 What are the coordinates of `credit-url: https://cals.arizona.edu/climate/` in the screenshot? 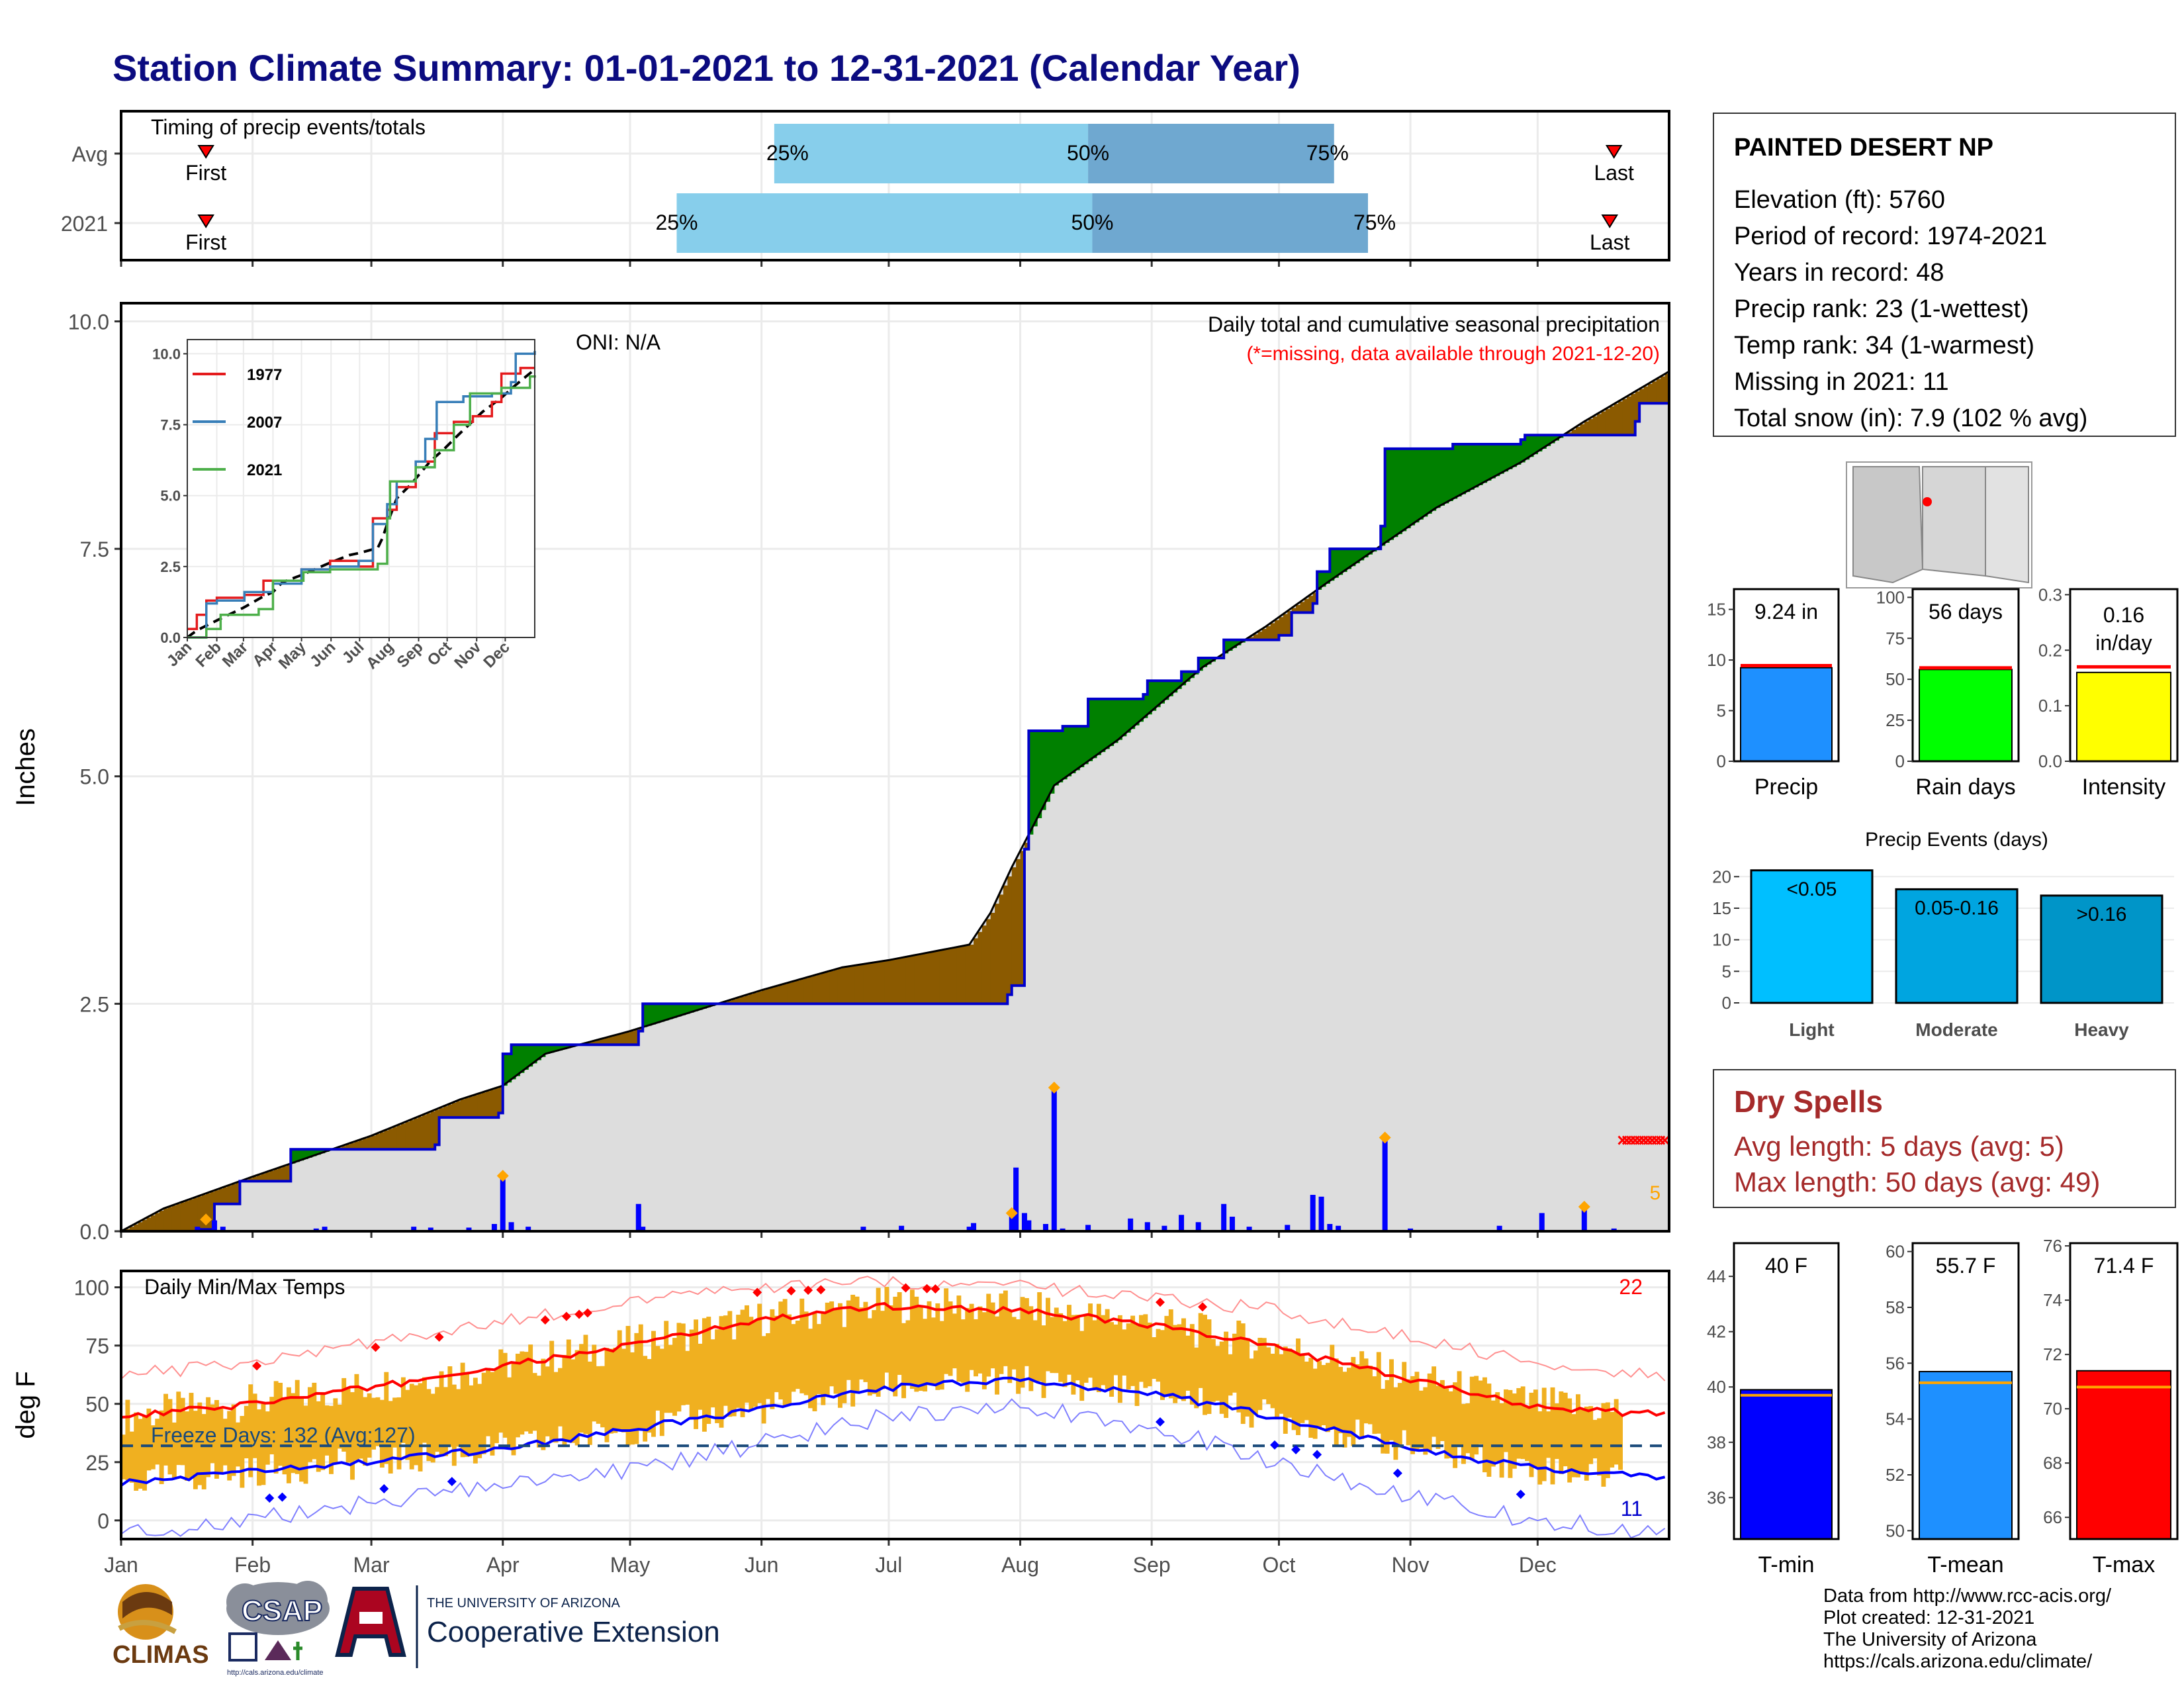 It's located at (1958, 1661).